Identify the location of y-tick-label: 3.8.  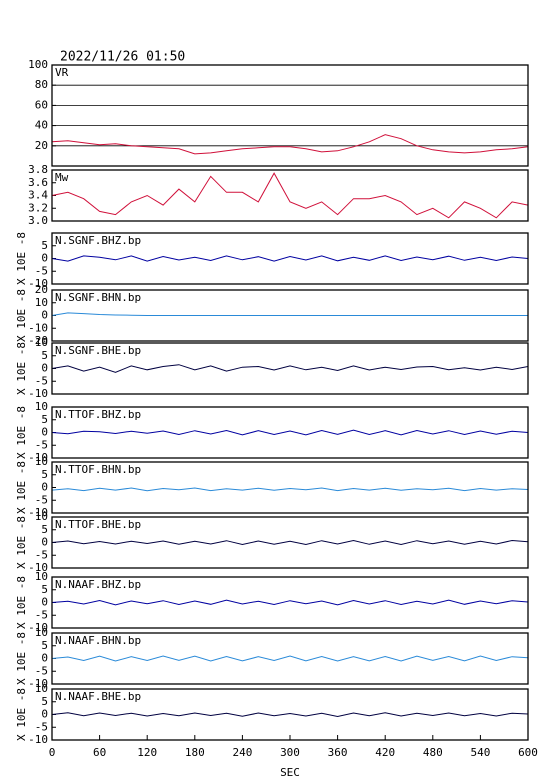
(38, 169).